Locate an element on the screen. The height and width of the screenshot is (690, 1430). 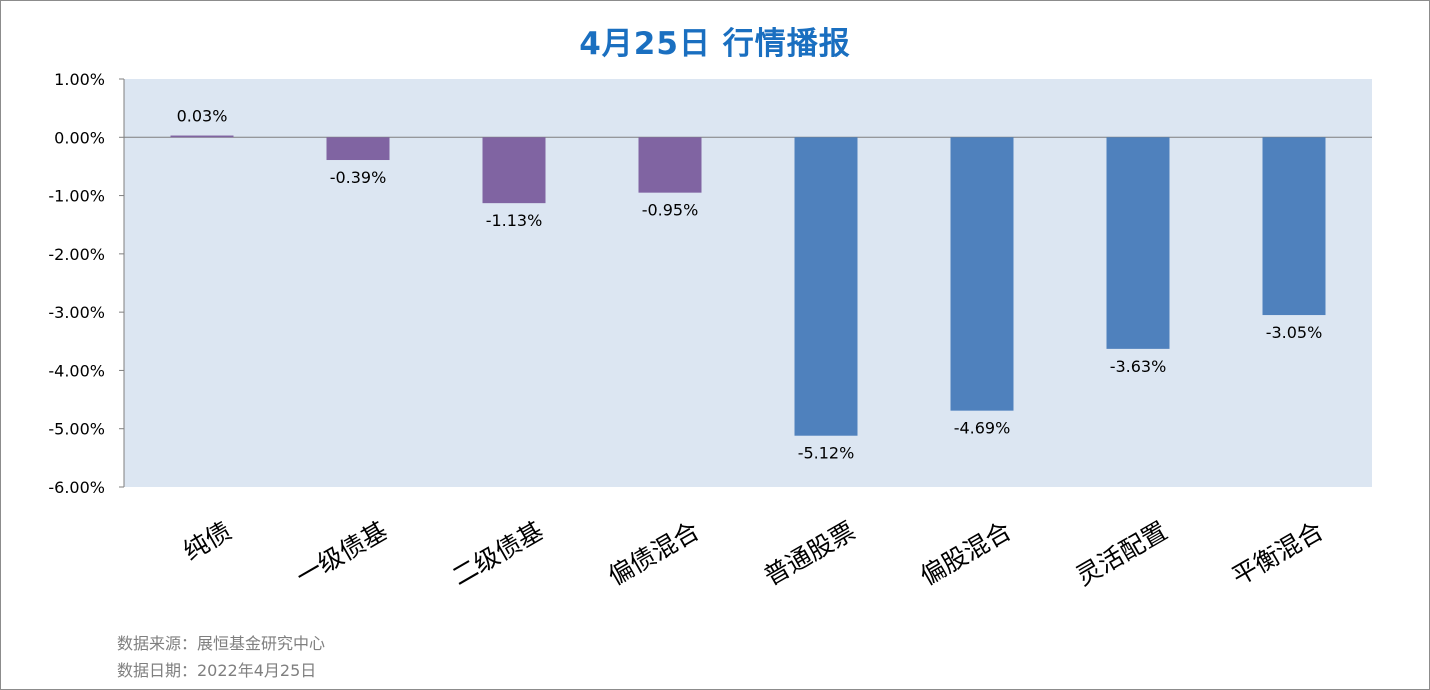
y-tick-label: 0.00% is located at coordinates (79, 137).